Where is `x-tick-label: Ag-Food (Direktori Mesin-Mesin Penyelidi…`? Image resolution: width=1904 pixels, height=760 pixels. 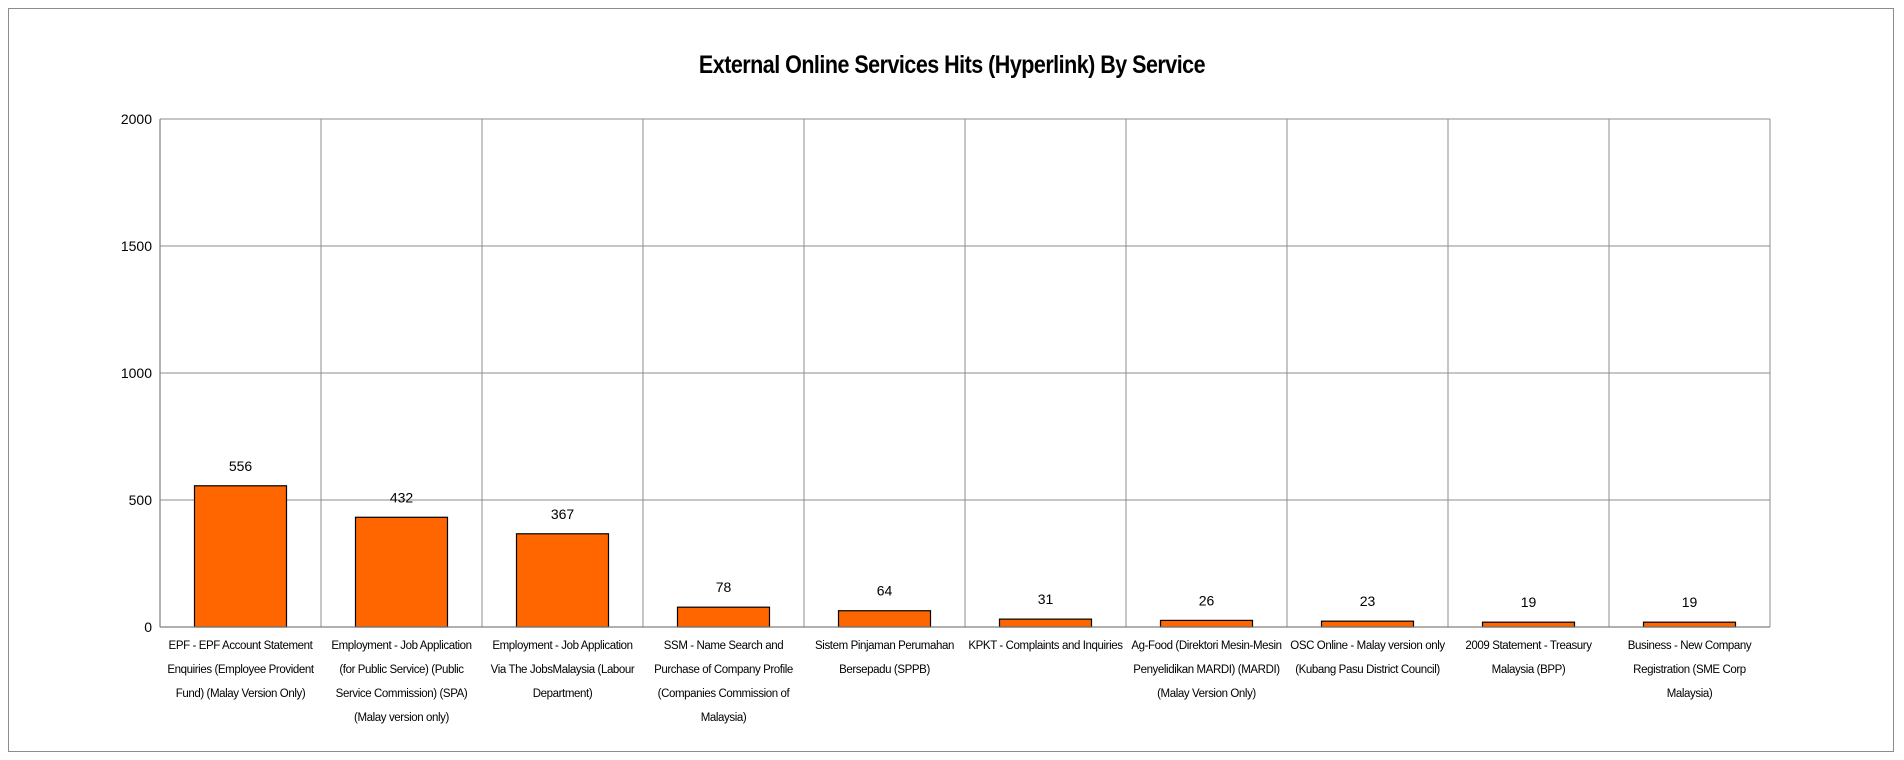
x-tick-label: Ag-Food (Direktori Mesin-Mesin Penyelidi… is located at coordinates (1207, 670).